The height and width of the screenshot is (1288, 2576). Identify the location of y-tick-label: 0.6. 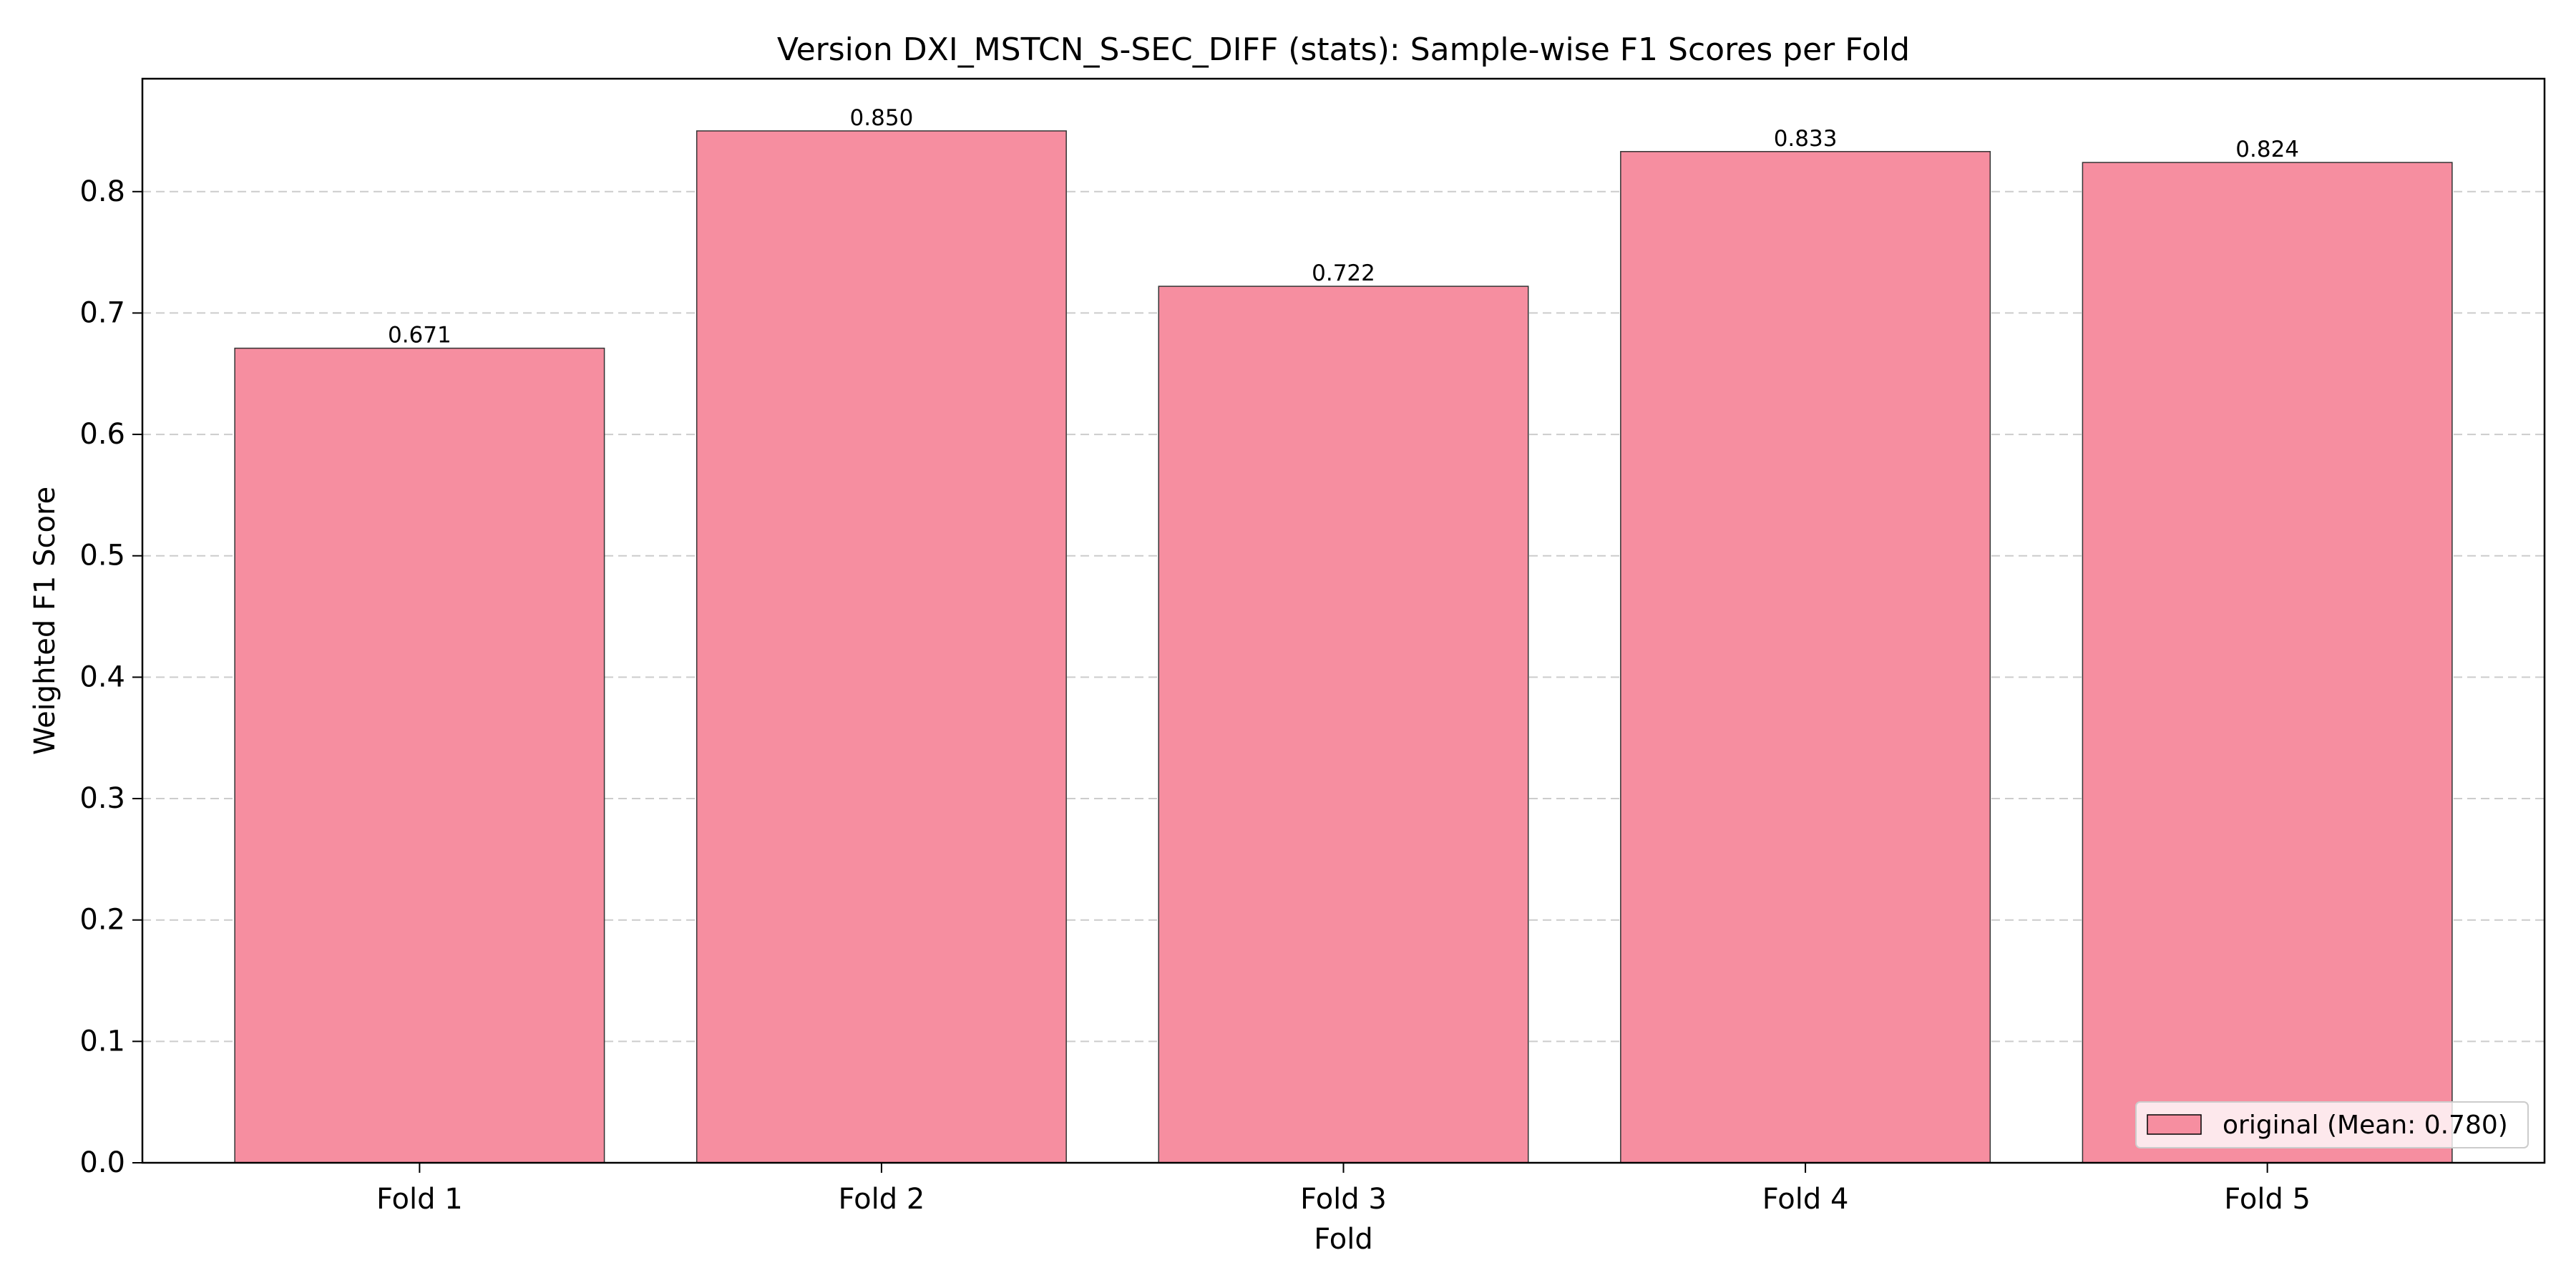
(102, 434).